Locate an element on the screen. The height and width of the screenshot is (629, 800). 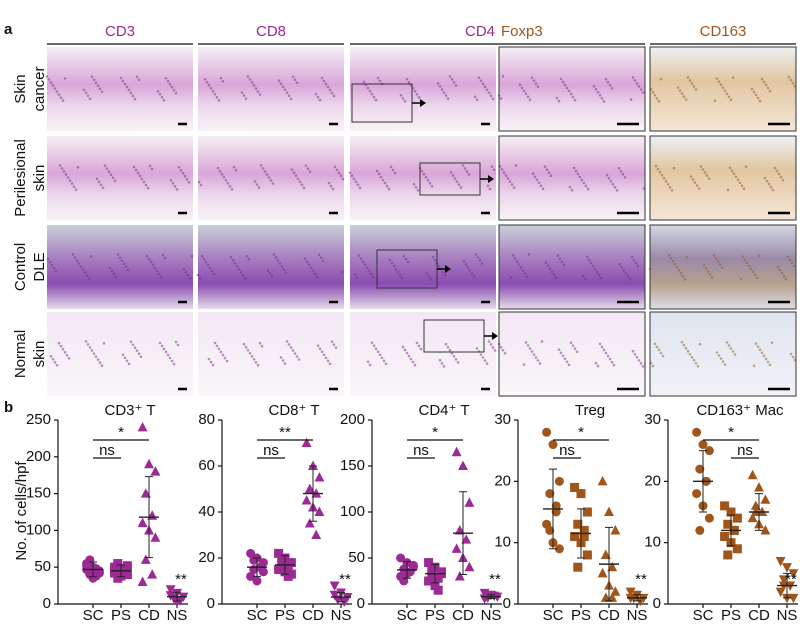
y-tick-label: 0 is located at coordinates (657, 603).